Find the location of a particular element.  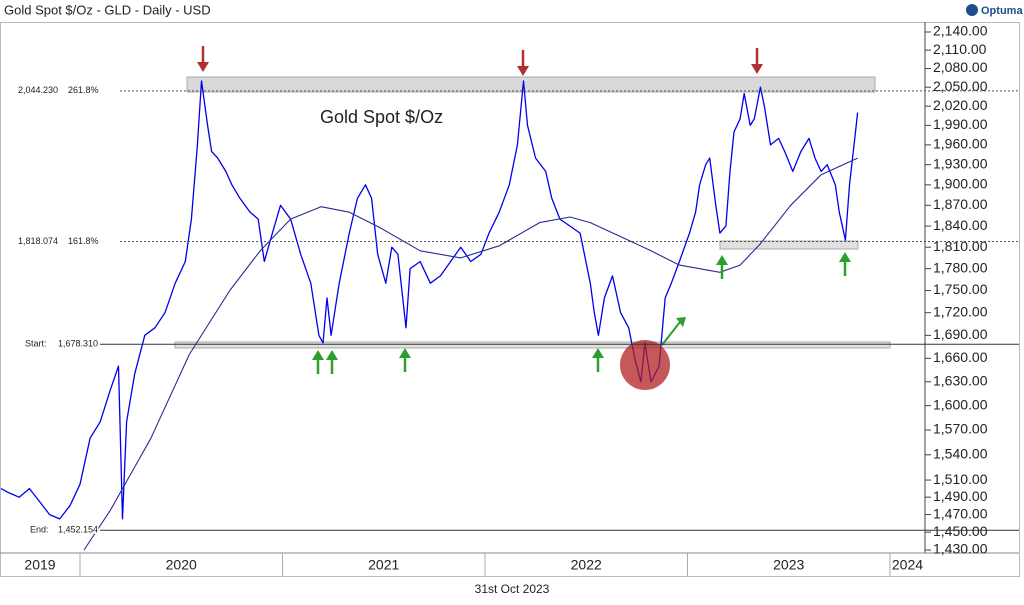

level-label: 1,678.310 is located at coordinates (78, 344).